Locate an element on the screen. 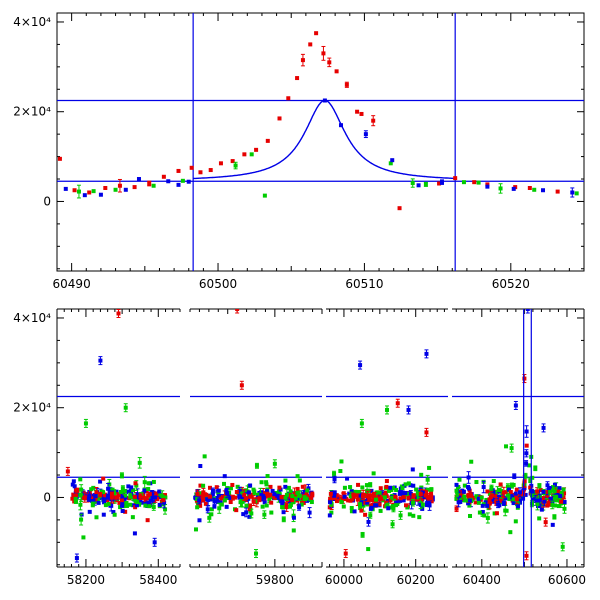 The image size is (600, 600). y-tick-label: 0 is located at coordinates (47, 497).